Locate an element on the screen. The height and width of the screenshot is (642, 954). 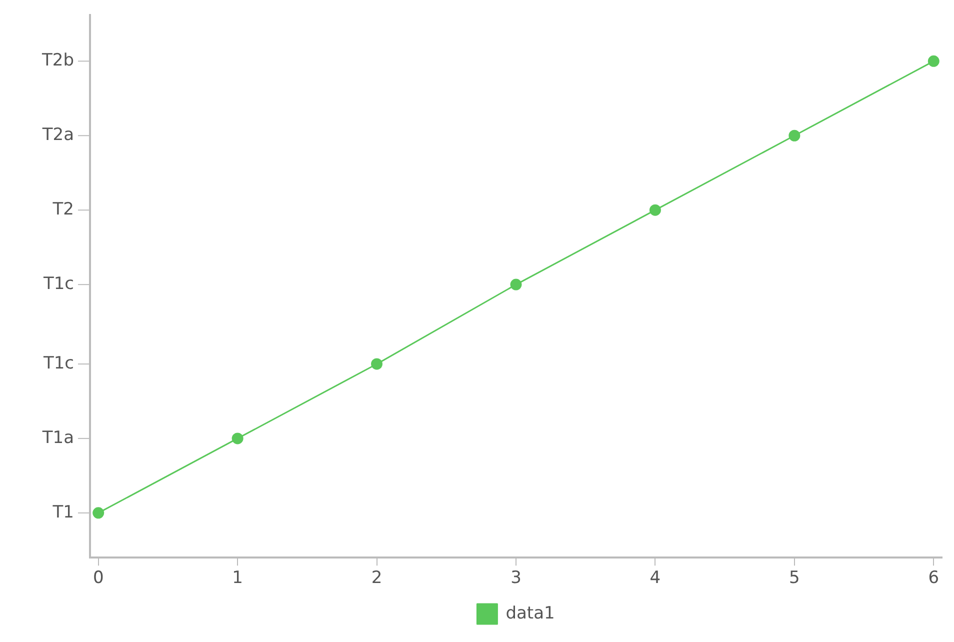
x-tick-label: 2 is located at coordinates (376, 578).